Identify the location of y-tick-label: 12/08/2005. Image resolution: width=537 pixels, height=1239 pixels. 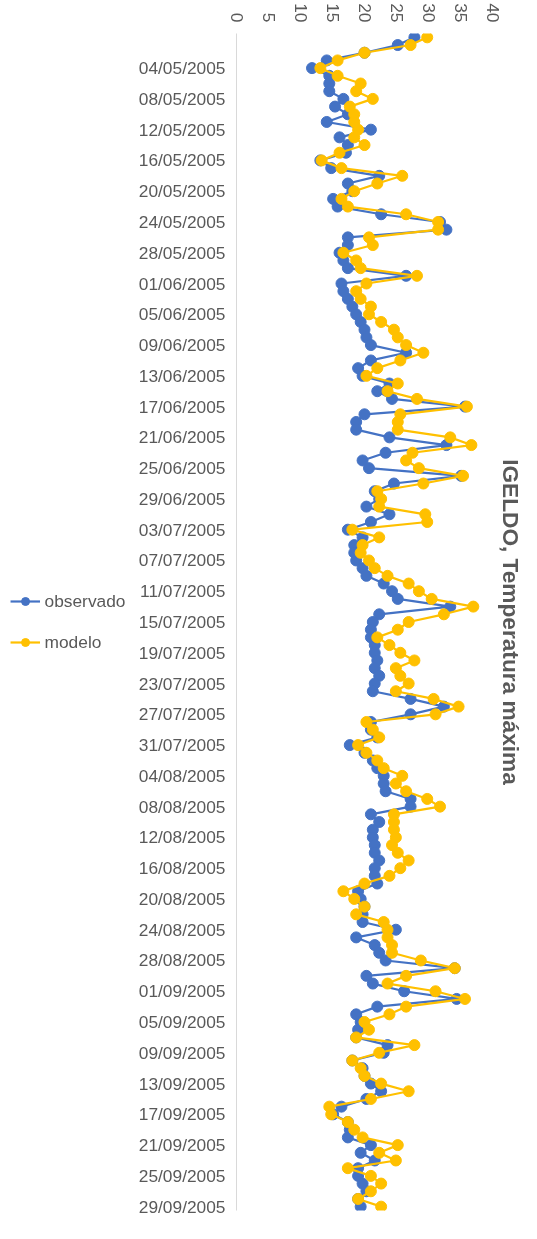
(182, 837).